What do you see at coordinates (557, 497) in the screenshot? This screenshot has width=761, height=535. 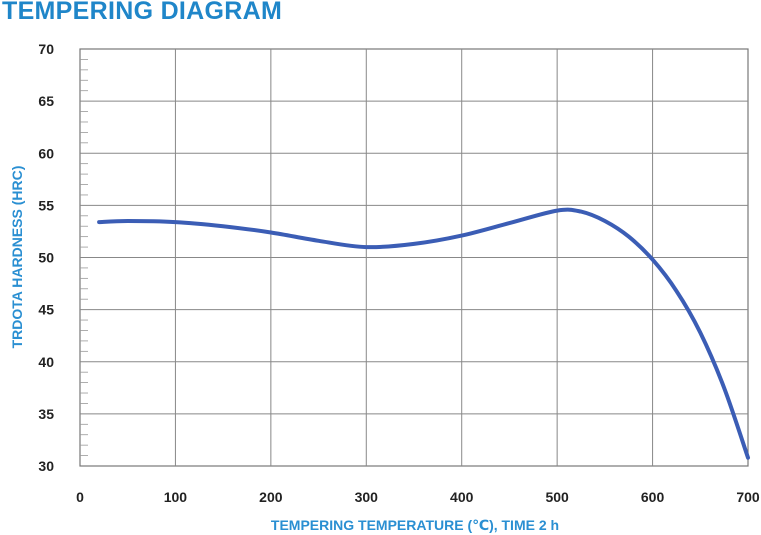 I see `x-tick-label: 500` at bounding box center [557, 497].